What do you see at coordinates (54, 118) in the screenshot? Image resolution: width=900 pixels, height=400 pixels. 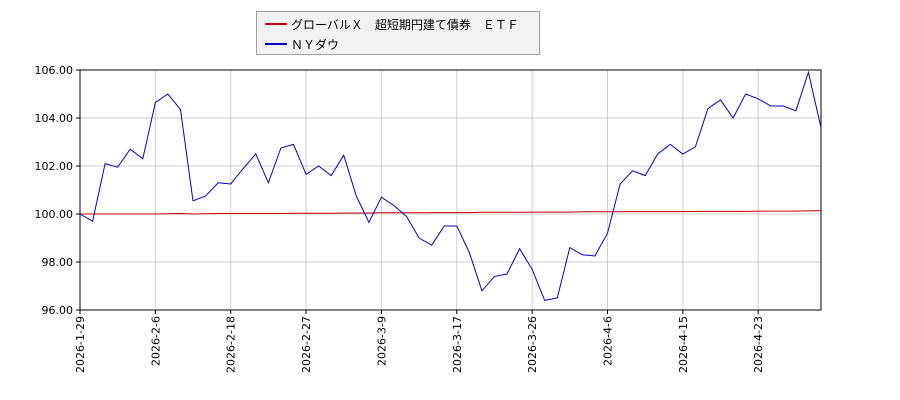 I see `y-tick-label: 104.00` at bounding box center [54, 118].